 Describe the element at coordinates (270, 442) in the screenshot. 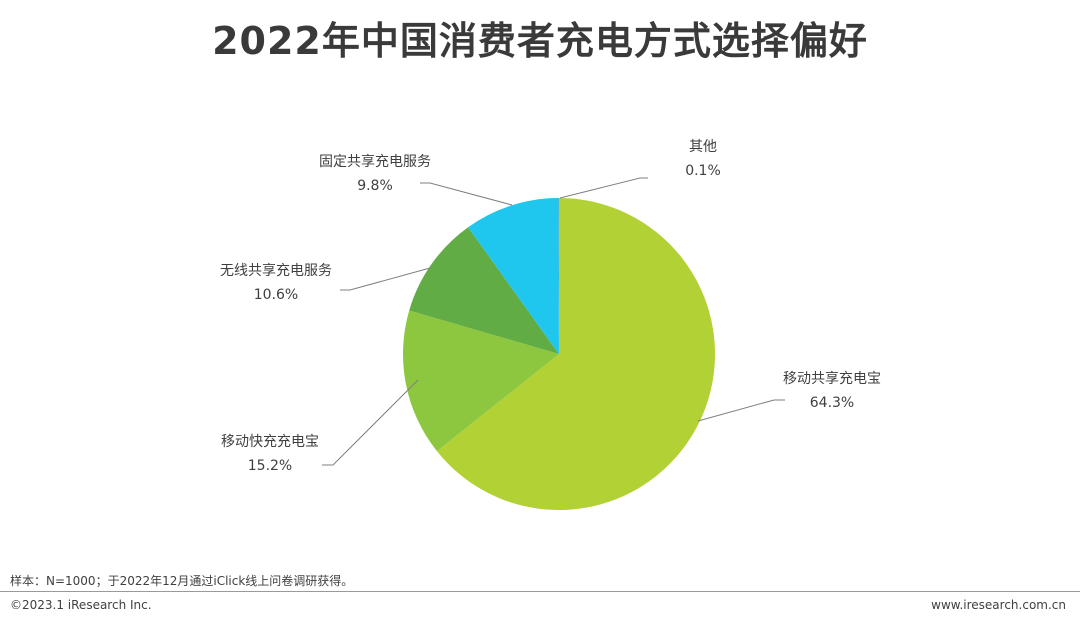

I see `slice-label-2: 移动快充充电宝` at that location.